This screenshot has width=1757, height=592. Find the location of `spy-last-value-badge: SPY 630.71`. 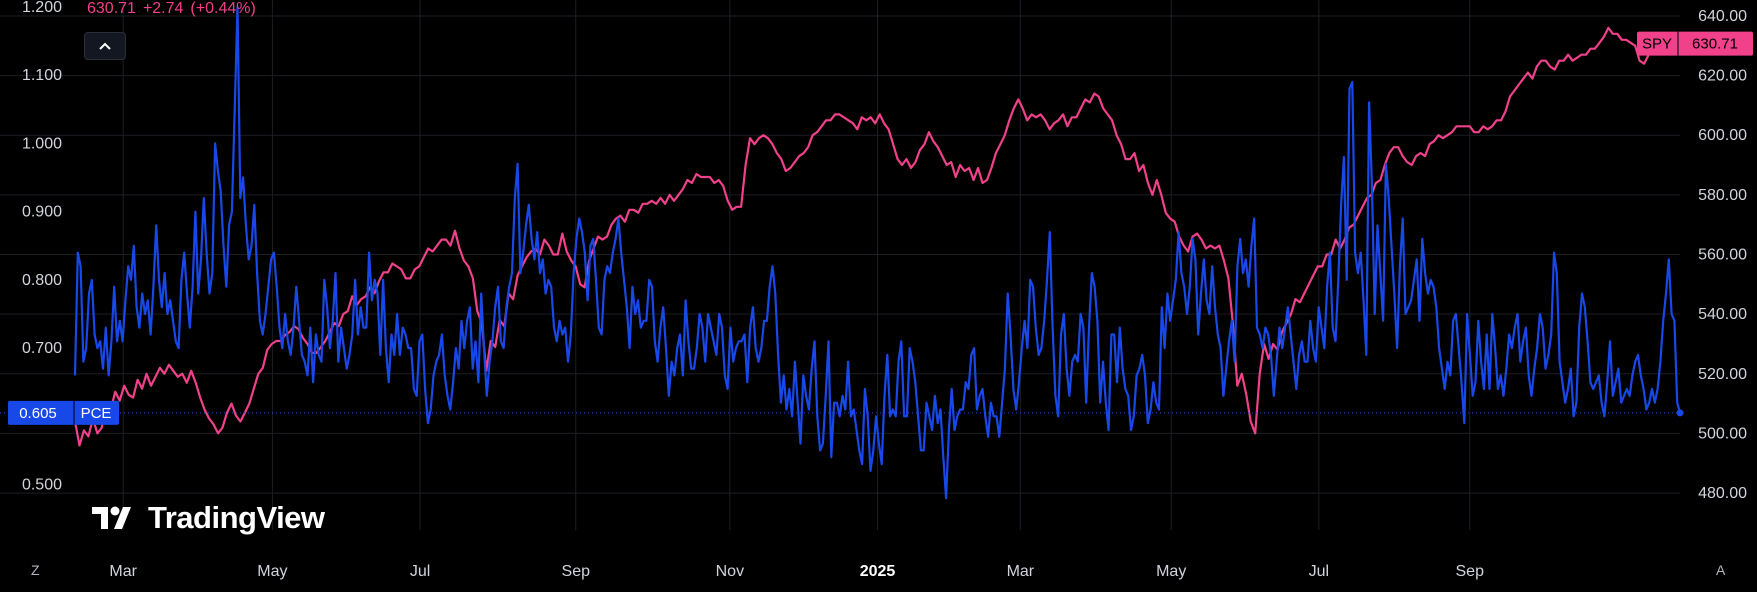

spy-last-value-badge: SPY 630.71 is located at coordinates (1695, 43).